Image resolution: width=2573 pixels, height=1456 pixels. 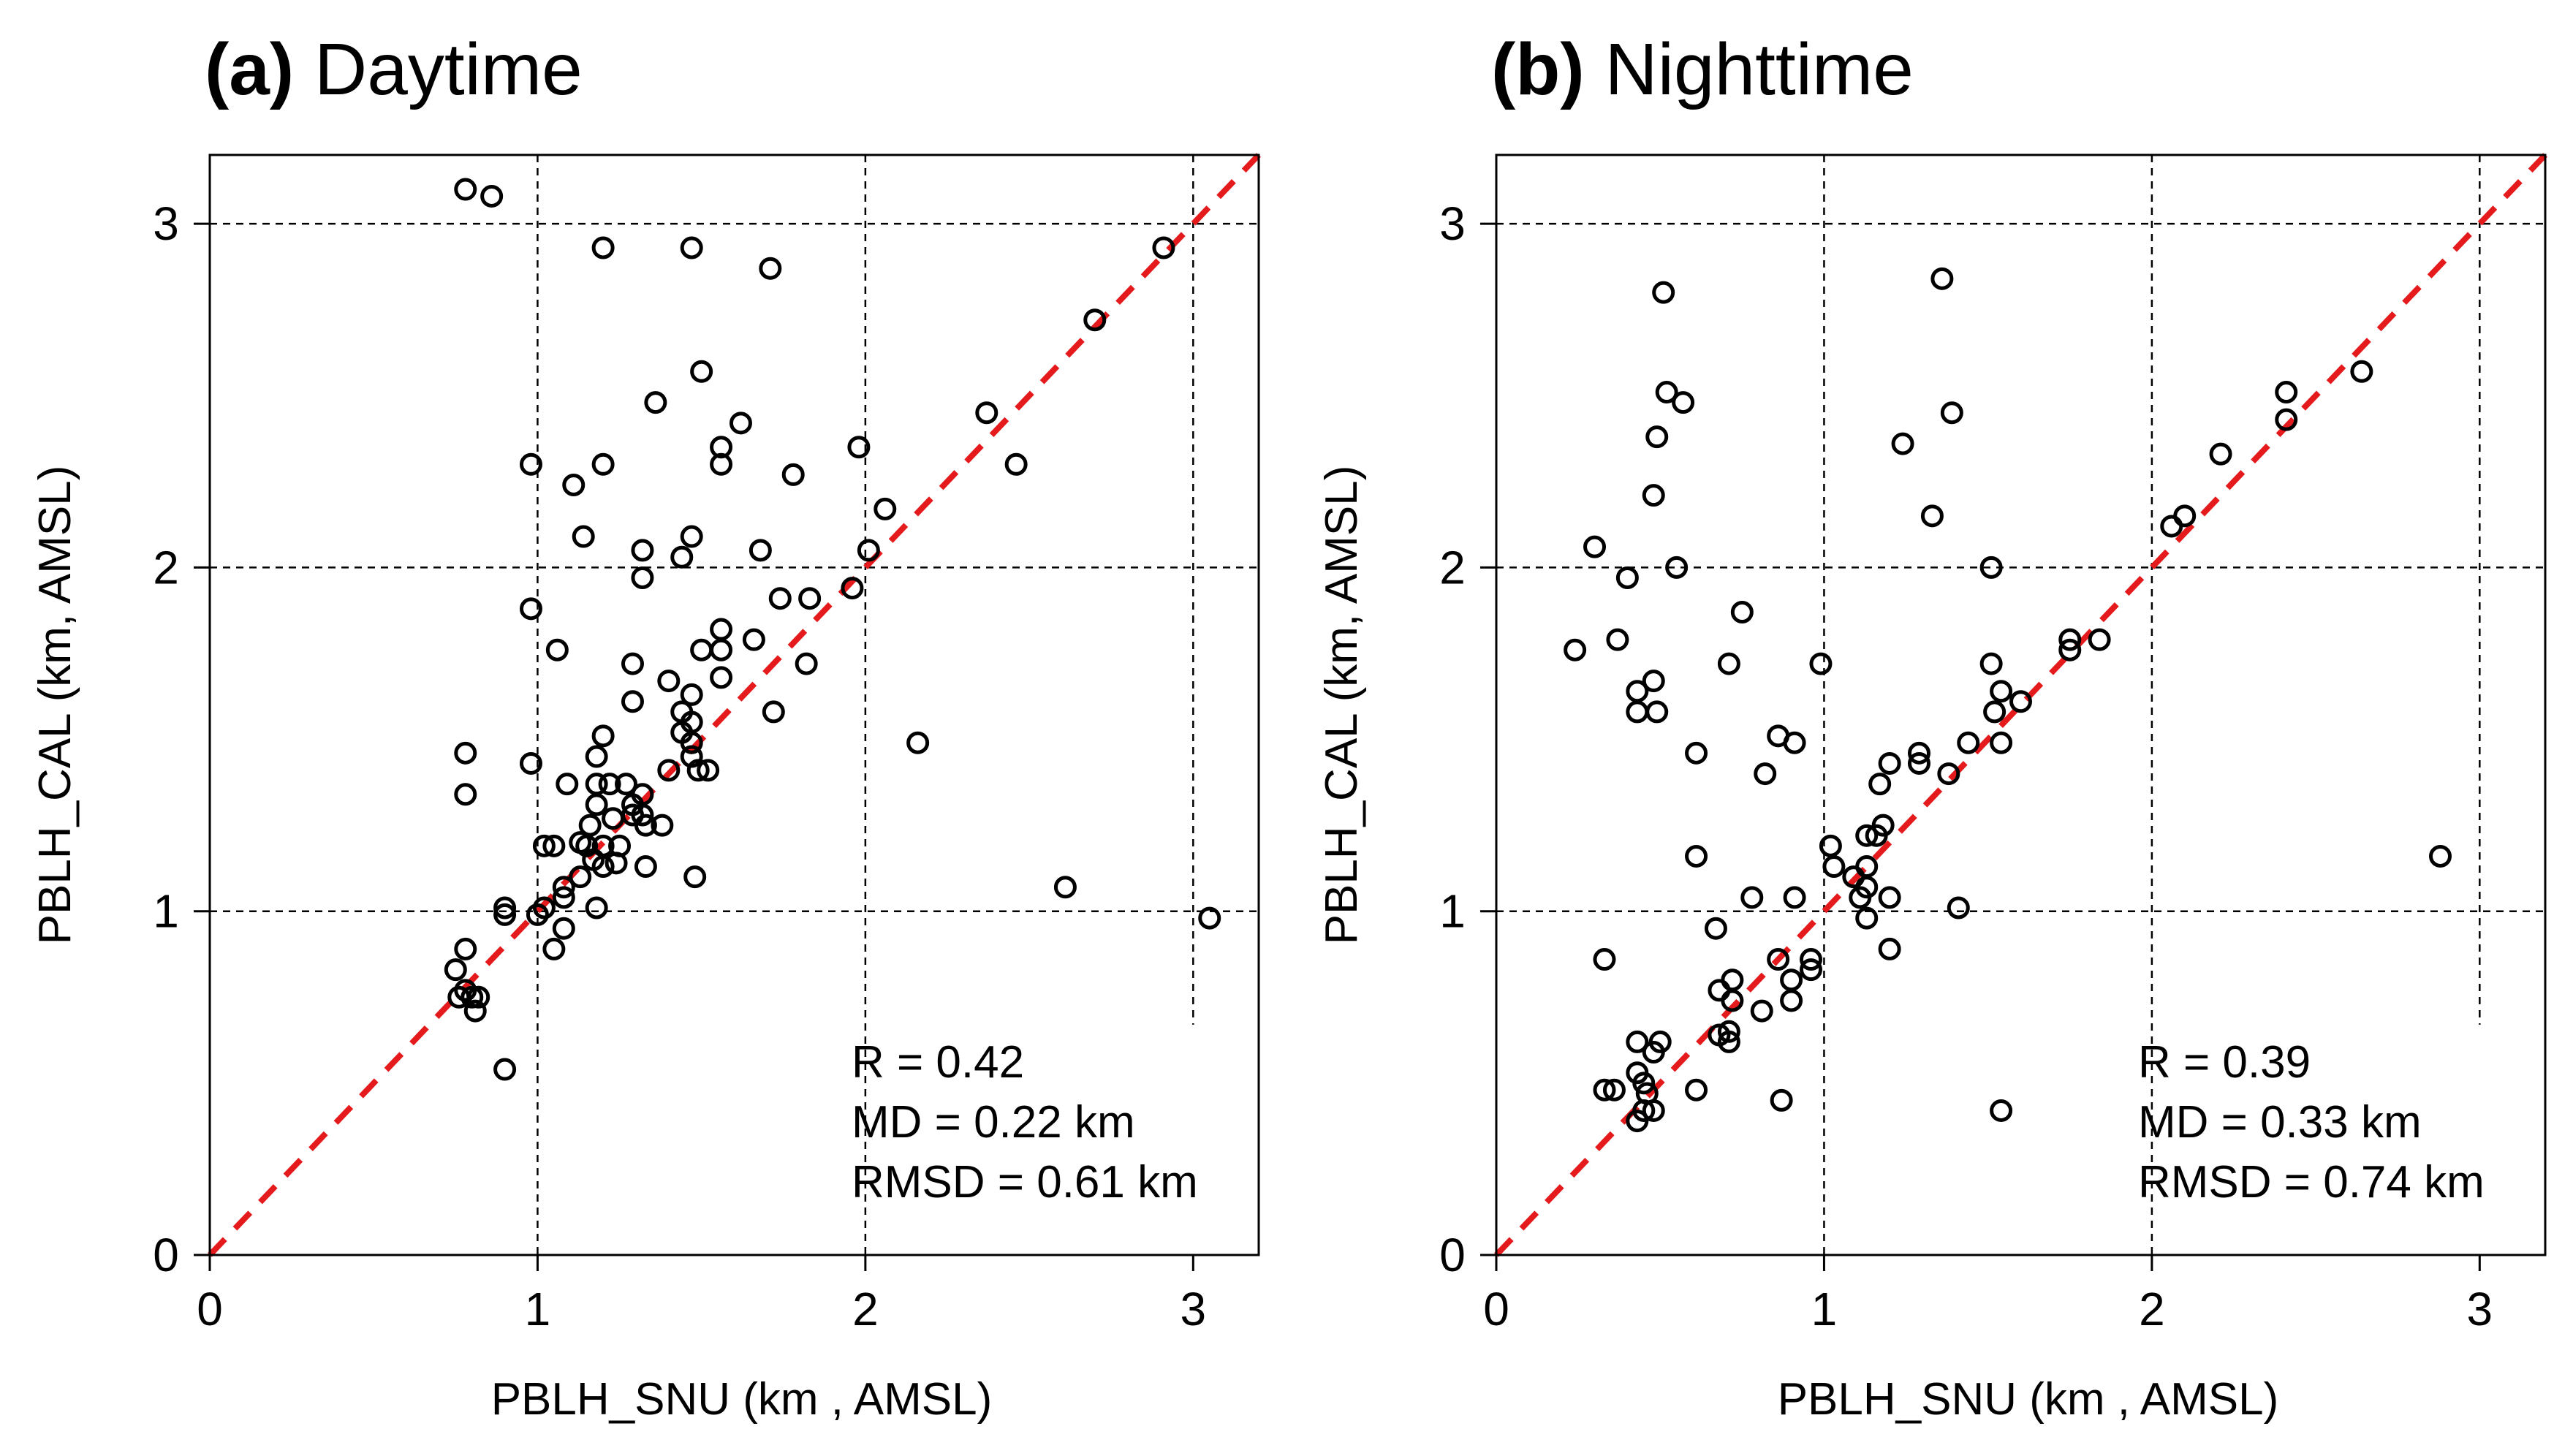 I want to click on panel-label-a: (a), so click(x=250, y=69).